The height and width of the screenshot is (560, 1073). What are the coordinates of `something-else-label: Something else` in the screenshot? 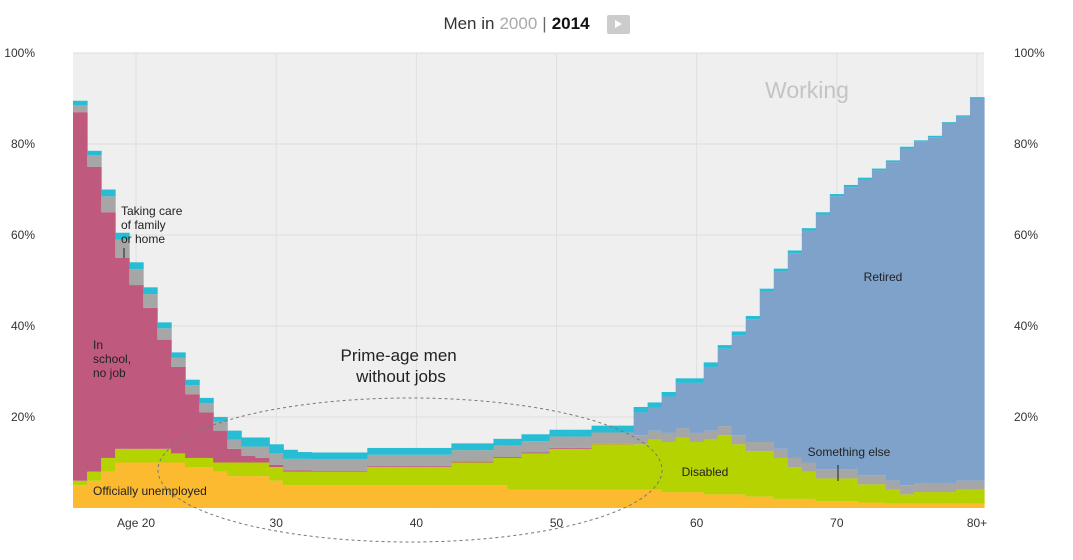 It's located at (849, 452).